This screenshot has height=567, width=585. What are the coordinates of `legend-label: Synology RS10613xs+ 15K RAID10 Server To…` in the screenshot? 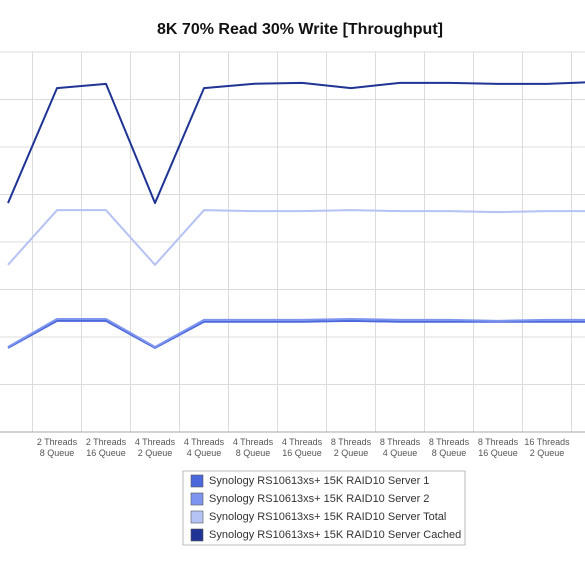 It's located at (327, 517).